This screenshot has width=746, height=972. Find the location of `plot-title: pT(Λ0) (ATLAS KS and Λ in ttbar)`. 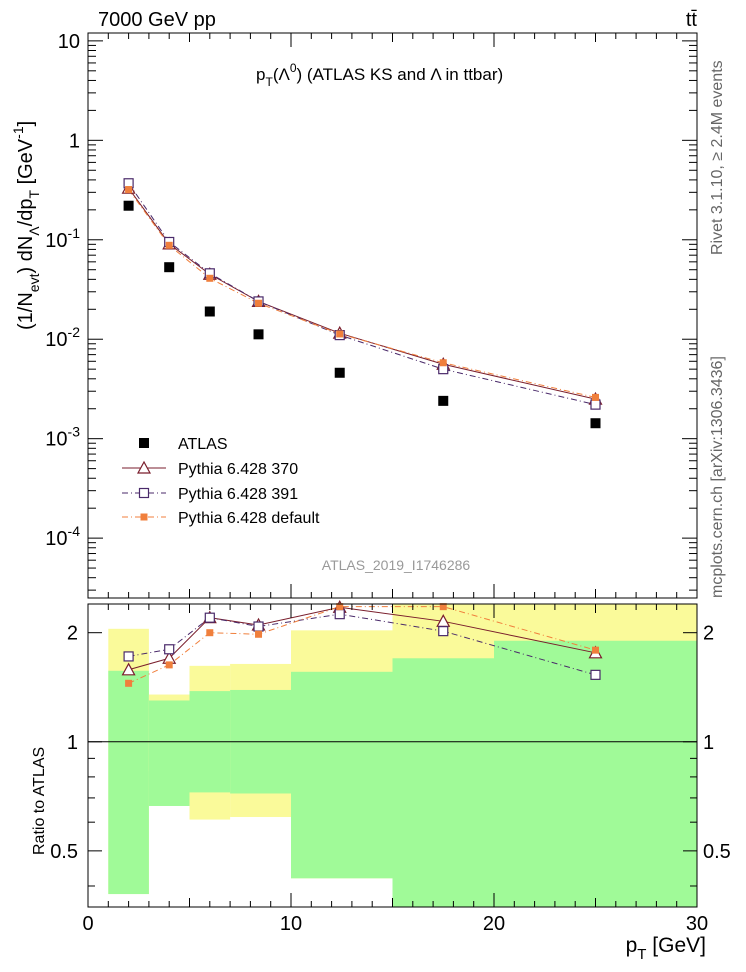

plot-title: pT(Λ0) (ATLAS KS and Λ in ttbar) is located at coordinates (379, 75).